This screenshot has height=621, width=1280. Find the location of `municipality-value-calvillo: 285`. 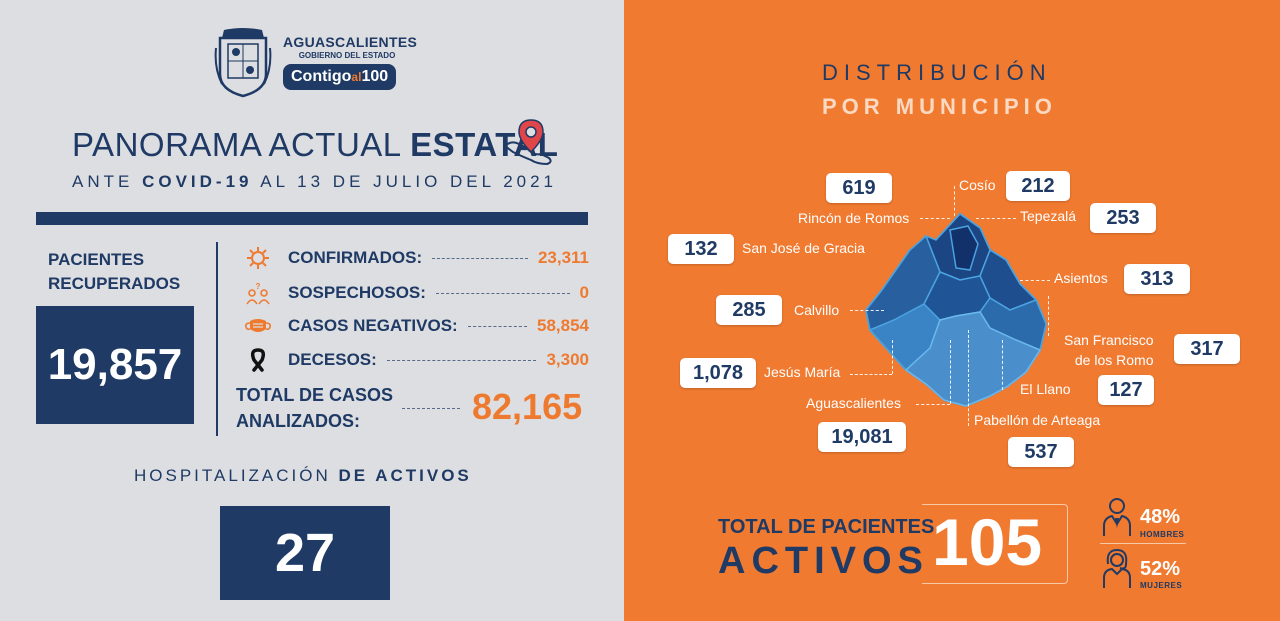

municipality-value-calvillo: 285 is located at coordinates (749, 310).